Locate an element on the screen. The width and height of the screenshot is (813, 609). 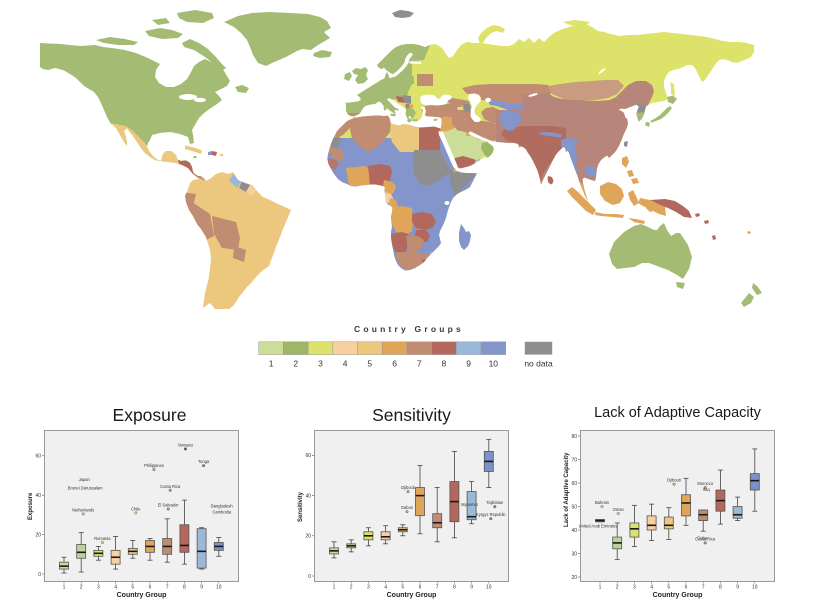
svg-text: 80 is located at coordinates (574, 437).